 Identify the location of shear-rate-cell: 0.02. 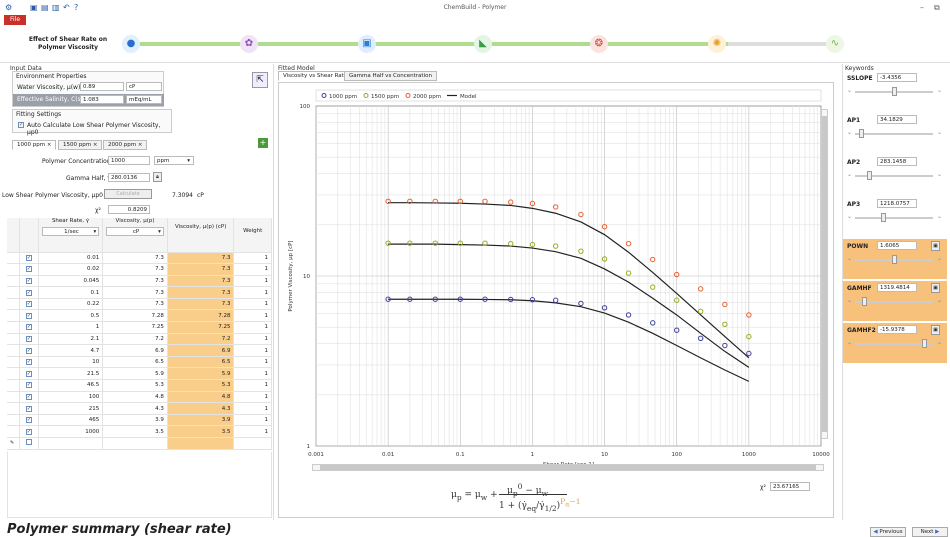
(71, 269).